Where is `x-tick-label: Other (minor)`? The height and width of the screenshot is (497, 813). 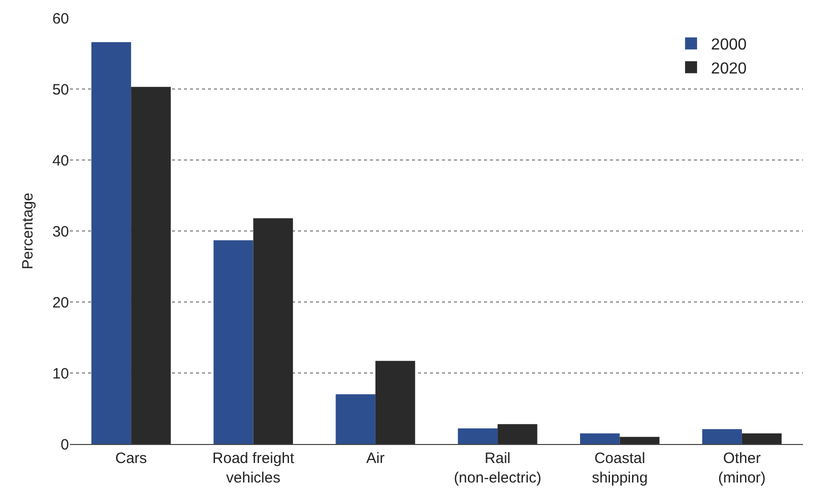 x-tick-label: Other (minor) is located at coordinates (742, 468).